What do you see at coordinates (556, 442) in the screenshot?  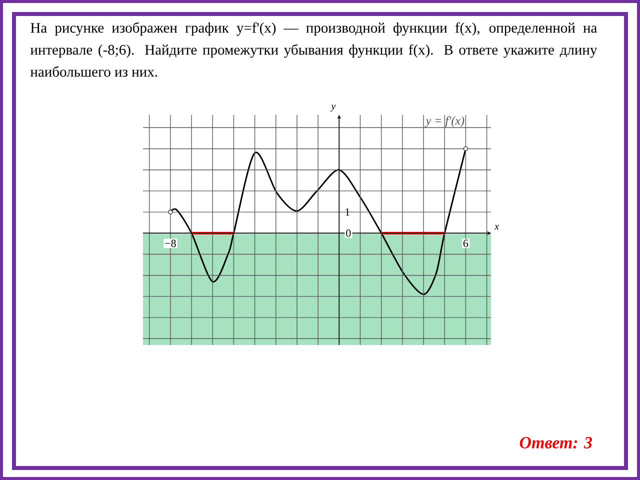 I see `text: Ответ: 3` at bounding box center [556, 442].